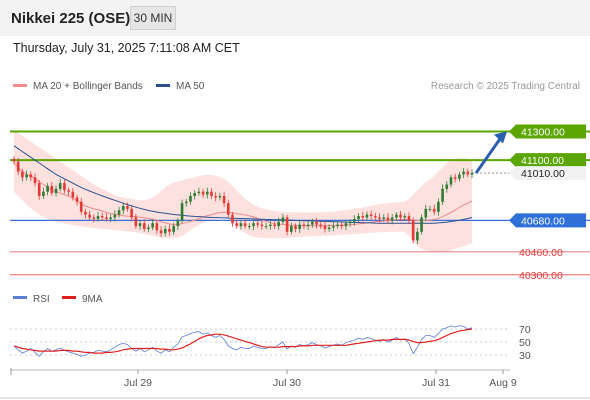 The image size is (590, 400). What do you see at coordinates (163, 85) in the screenshot?
I see `legend-swatch-ma50` at bounding box center [163, 85].